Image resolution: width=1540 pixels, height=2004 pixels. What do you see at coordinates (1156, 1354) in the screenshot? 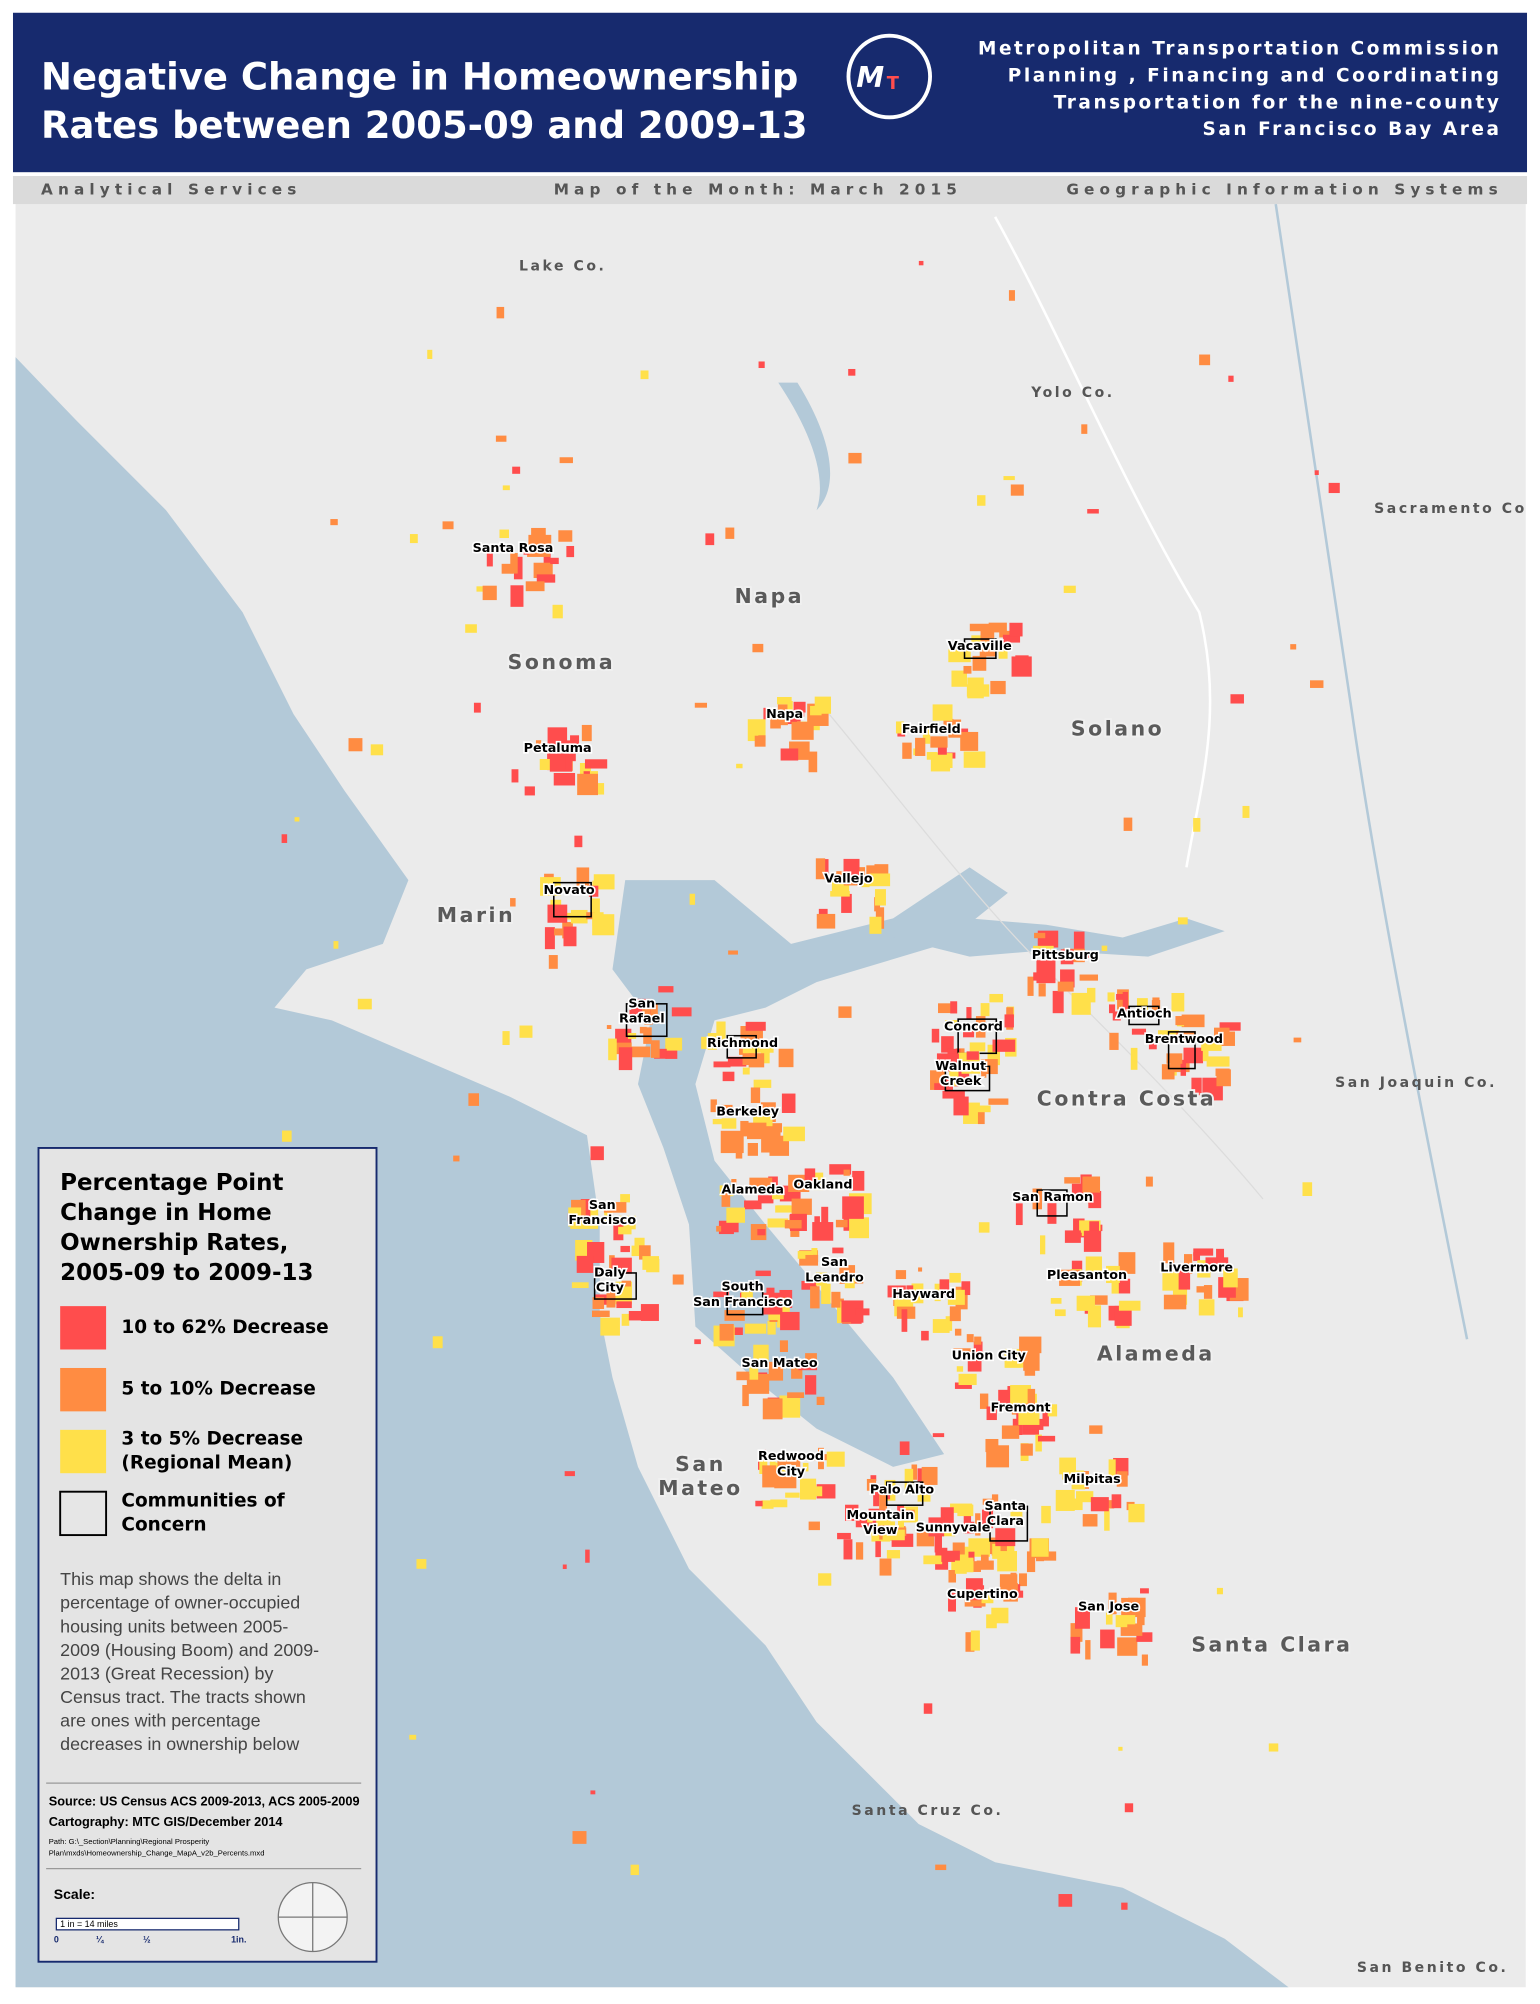
I see `county-label: Alameda` at bounding box center [1156, 1354].